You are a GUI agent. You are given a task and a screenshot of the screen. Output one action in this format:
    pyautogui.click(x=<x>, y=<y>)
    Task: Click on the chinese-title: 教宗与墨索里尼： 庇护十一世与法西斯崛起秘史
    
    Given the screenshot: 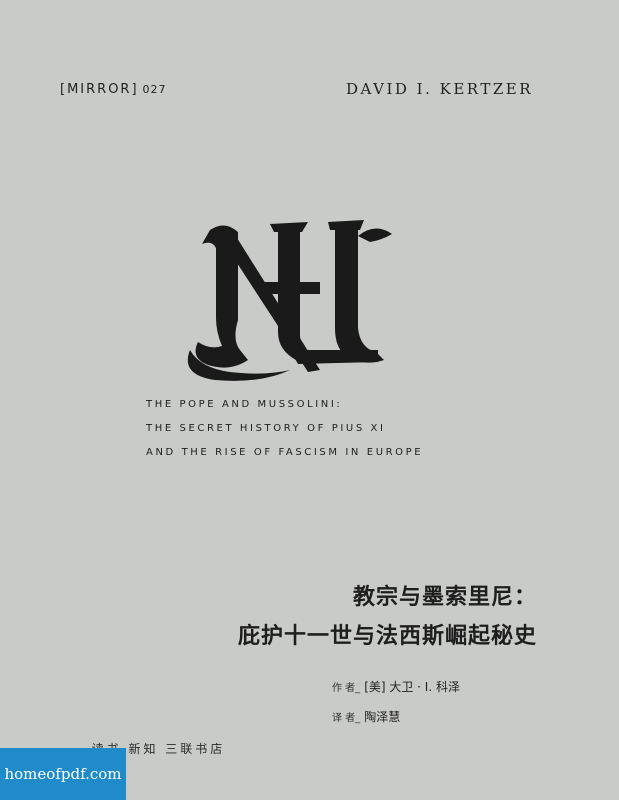 What is the action you would take?
    pyautogui.click(x=387, y=617)
    